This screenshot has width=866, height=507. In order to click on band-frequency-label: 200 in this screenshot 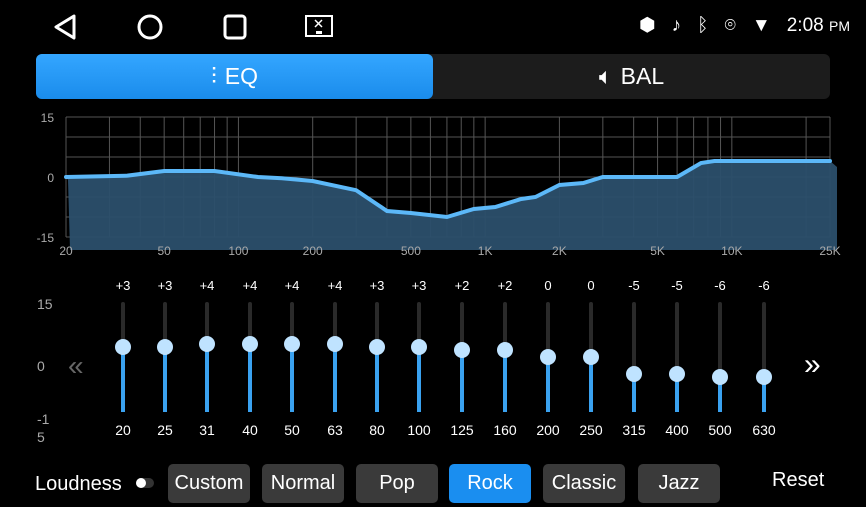, I will do `click(548, 430)`.